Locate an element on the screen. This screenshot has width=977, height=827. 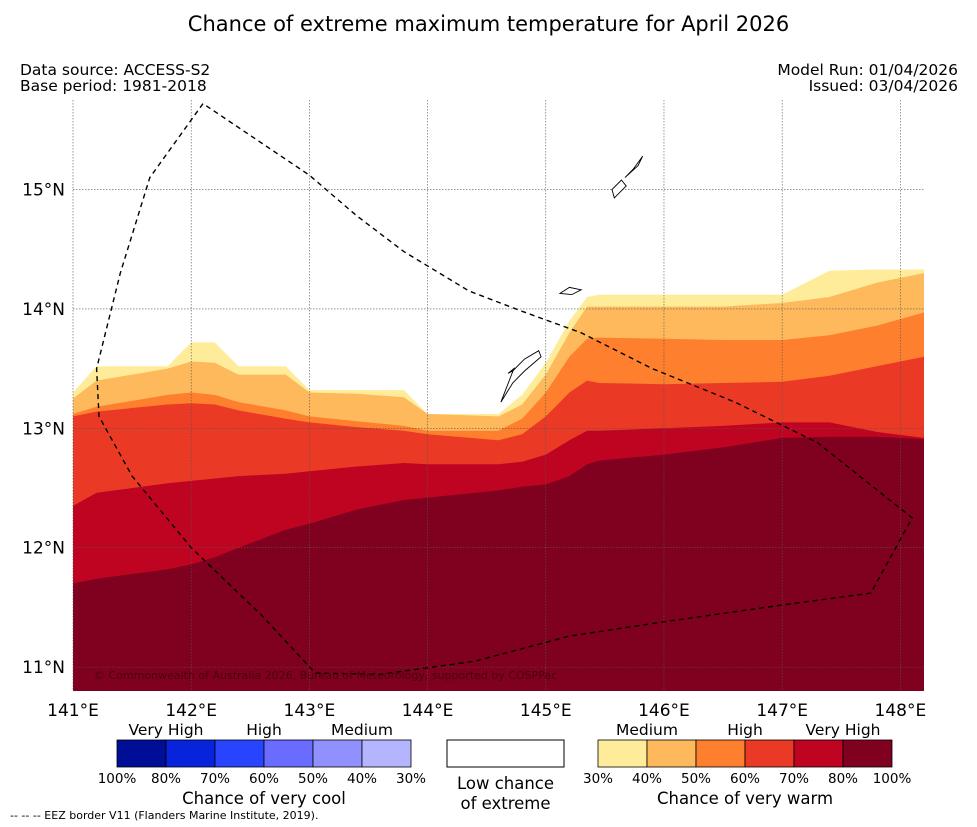
island-rota is located at coordinates (570, 291).